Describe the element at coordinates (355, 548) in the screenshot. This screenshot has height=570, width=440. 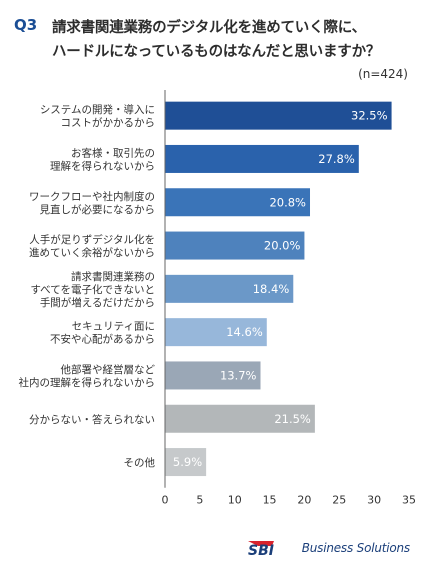
I see `brand-text: Business Solutions` at that location.